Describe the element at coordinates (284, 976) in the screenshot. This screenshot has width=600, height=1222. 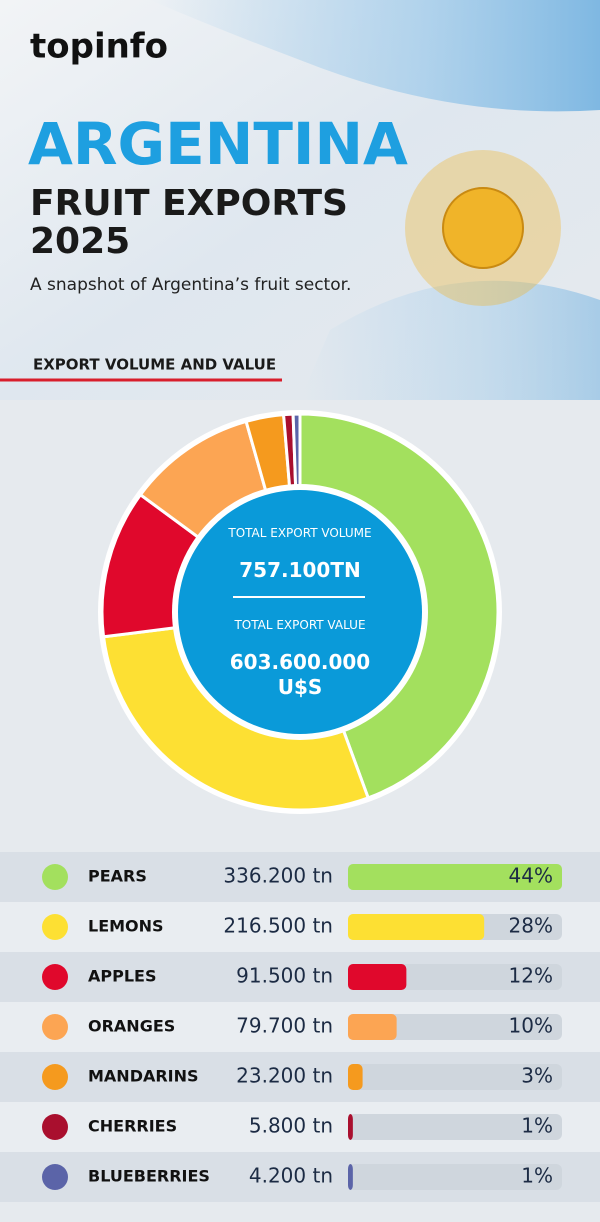
I see `volume: 91.500 tn` at that location.